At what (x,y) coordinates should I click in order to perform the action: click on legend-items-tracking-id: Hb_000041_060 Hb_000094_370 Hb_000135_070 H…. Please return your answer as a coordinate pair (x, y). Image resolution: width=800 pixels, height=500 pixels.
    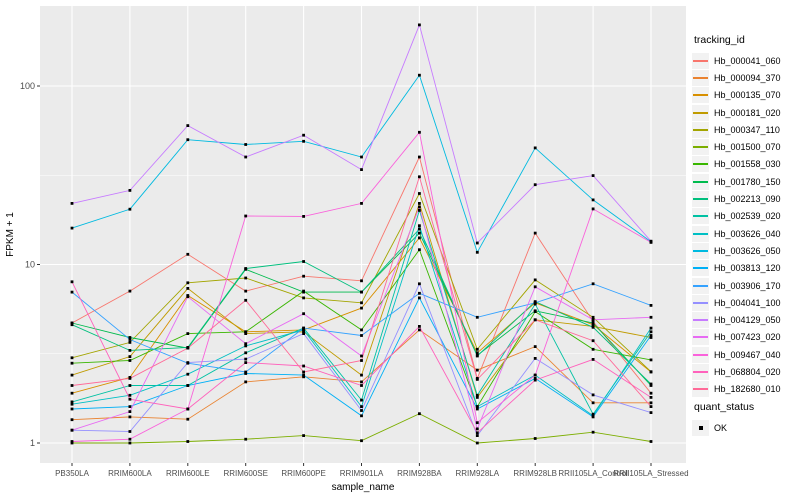
    Looking at the image, I should click on (746, 225).